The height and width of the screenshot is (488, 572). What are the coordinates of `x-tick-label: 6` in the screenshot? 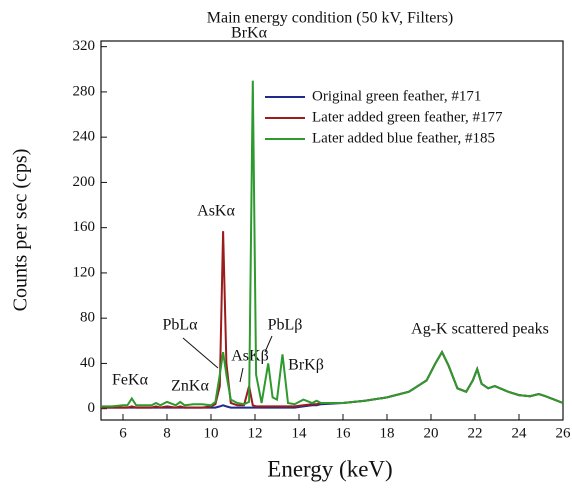 It's located at (123, 433).